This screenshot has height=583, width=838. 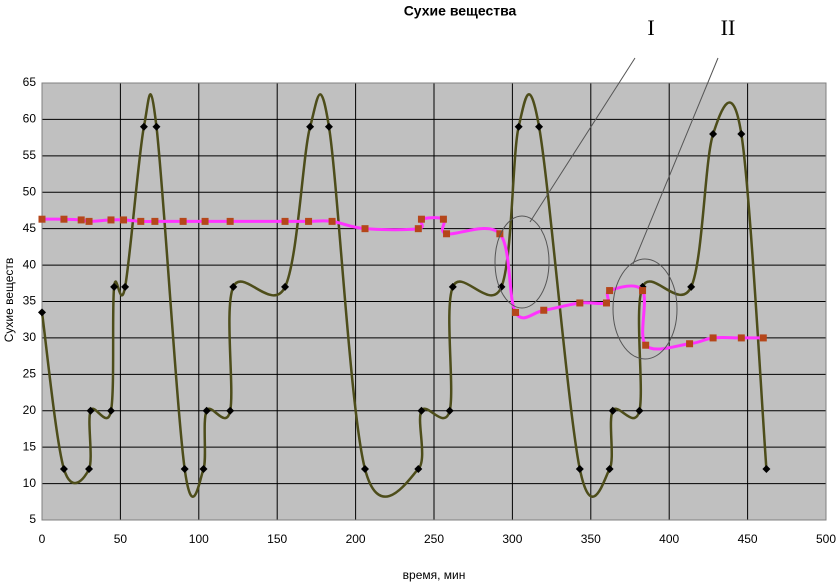 I want to click on y-tick-label: 65, so click(x=30, y=82).